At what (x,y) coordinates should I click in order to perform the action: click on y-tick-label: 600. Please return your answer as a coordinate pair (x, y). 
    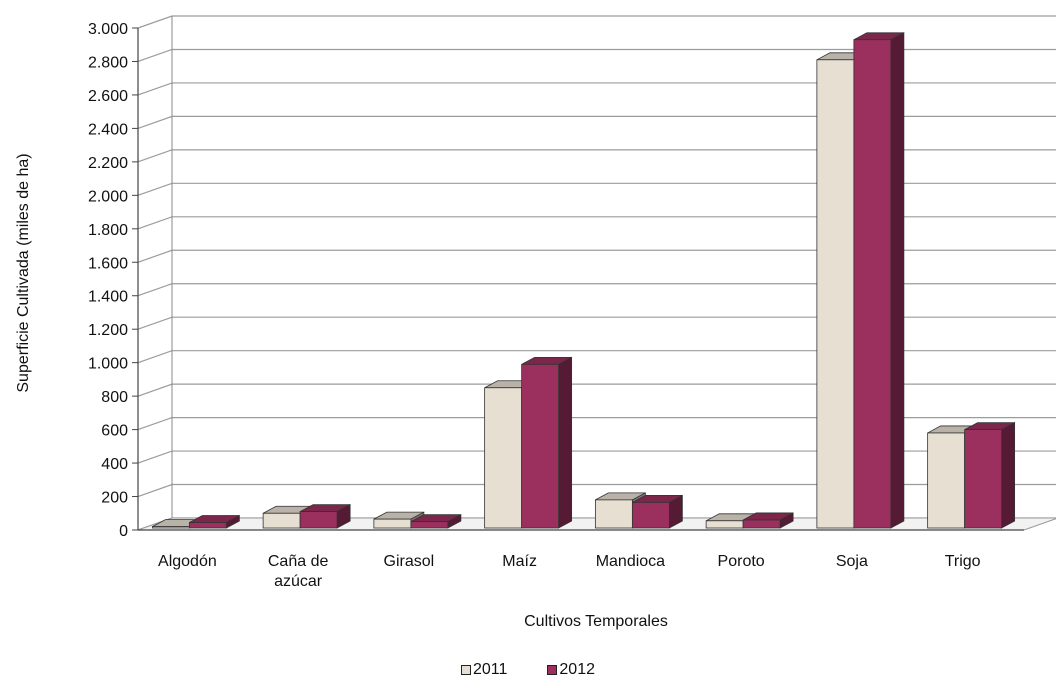
    Looking at the image, I should click on (114, 431).